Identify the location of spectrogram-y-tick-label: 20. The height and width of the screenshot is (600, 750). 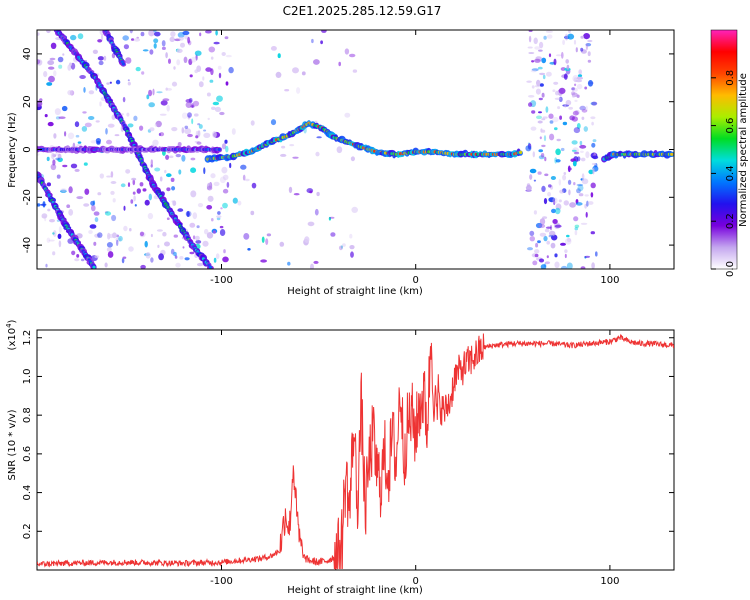
(27, 101).